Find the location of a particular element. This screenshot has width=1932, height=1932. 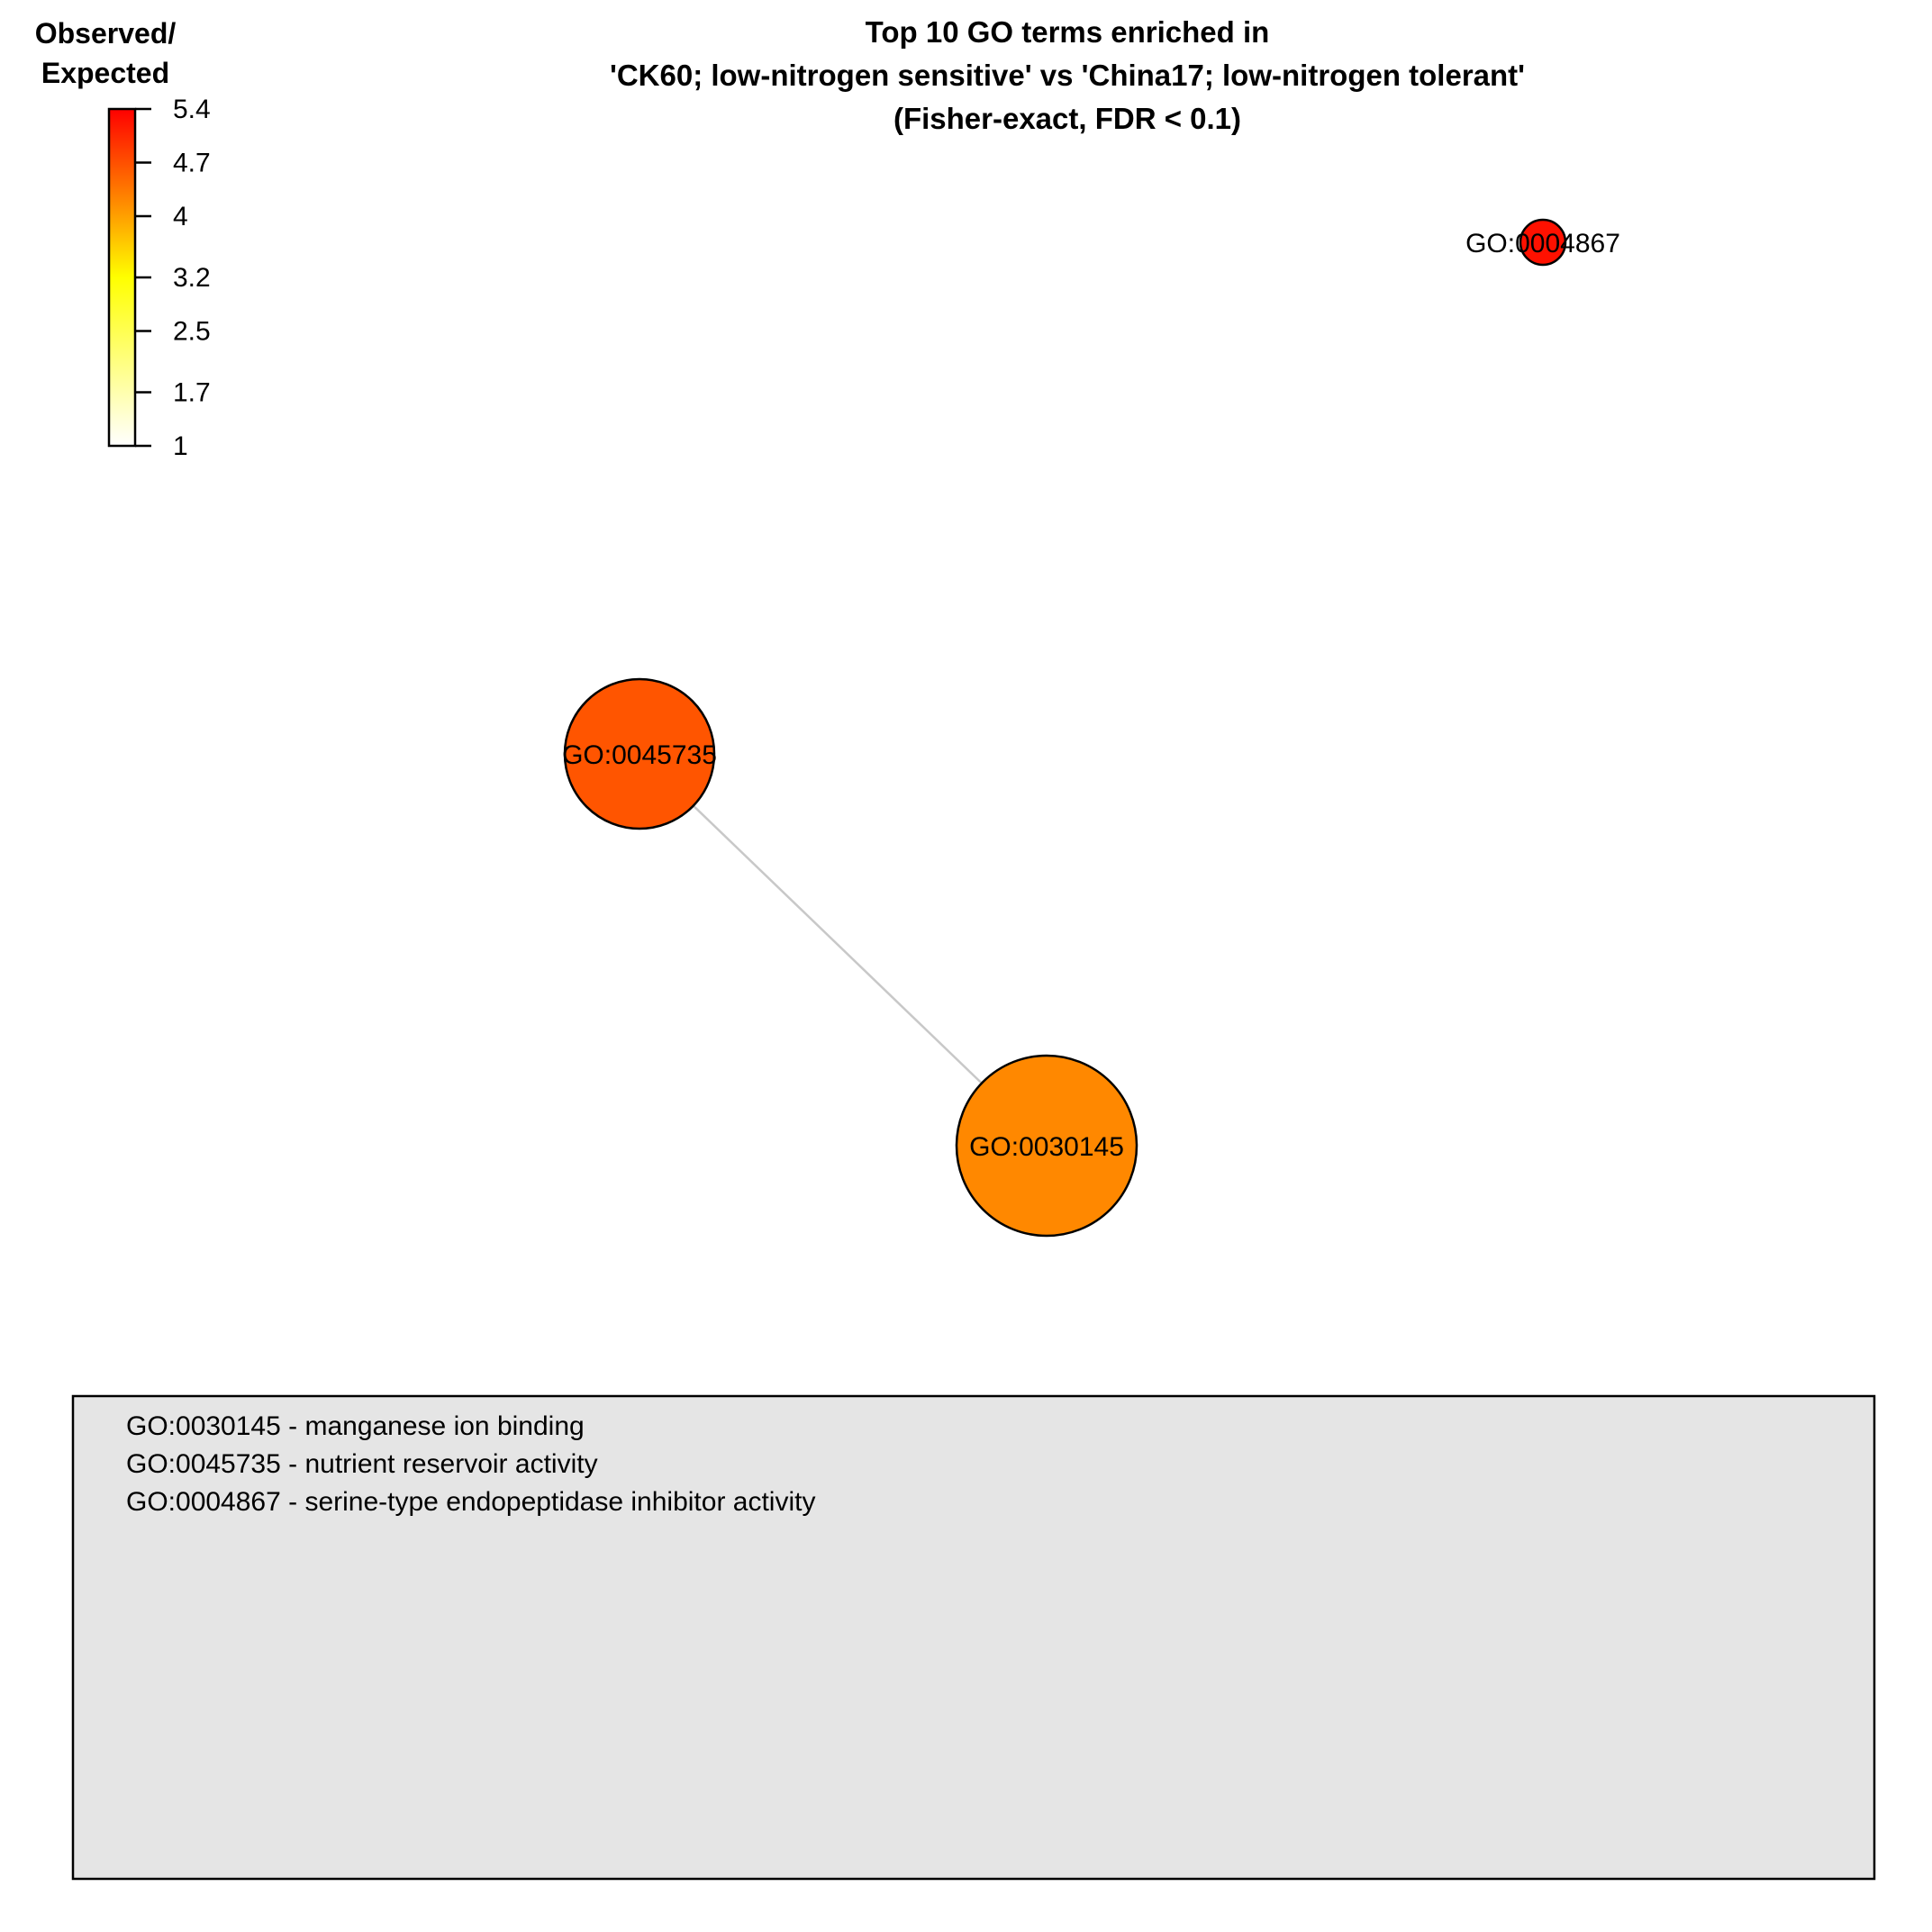

color-legend-gradient-bar is located at coordinates (122, 277).